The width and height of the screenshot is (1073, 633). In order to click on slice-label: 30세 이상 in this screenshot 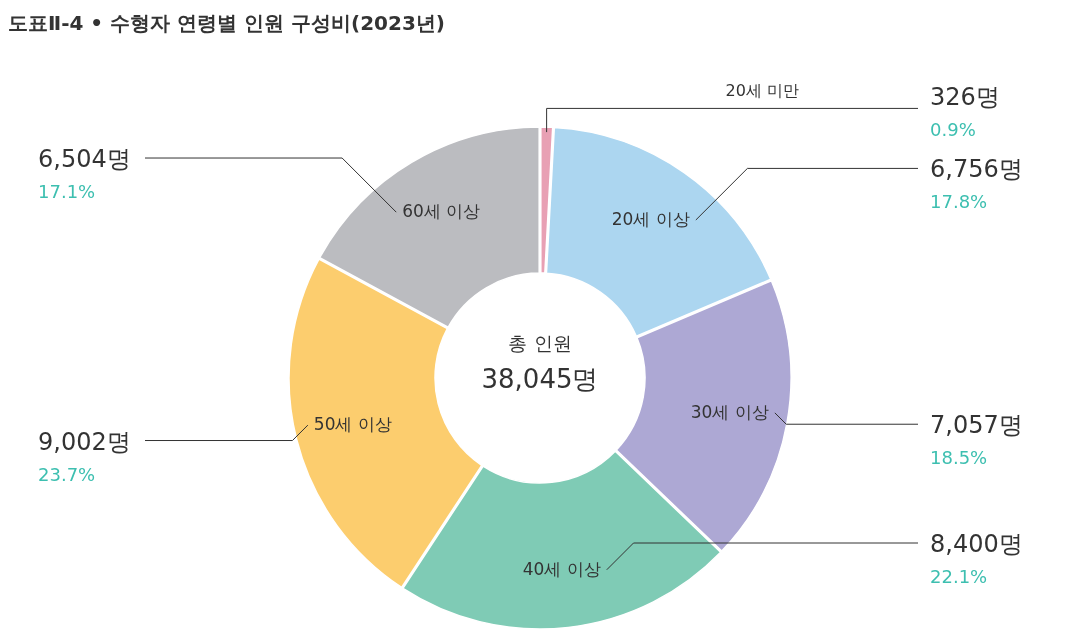, I will do `click(729, 411)`.